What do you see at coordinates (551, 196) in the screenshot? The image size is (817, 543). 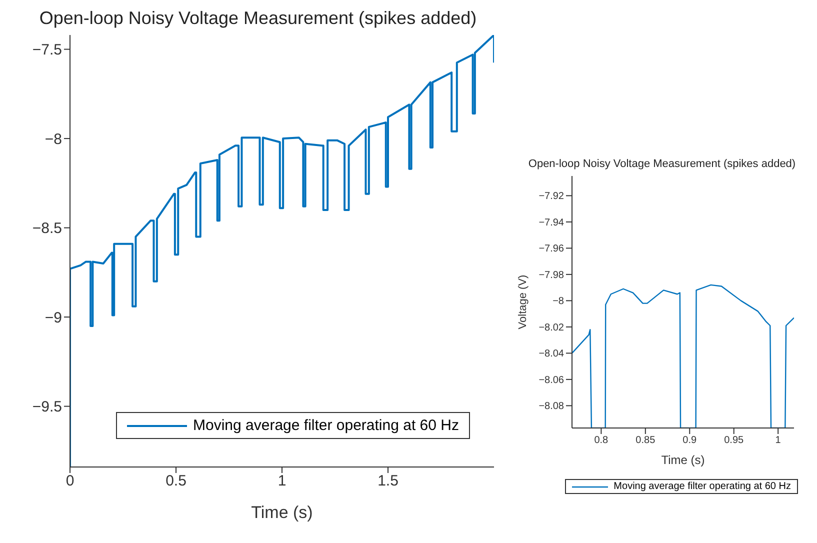 I see `y-tick-label: −7.92` at bounding box center [551, 196].